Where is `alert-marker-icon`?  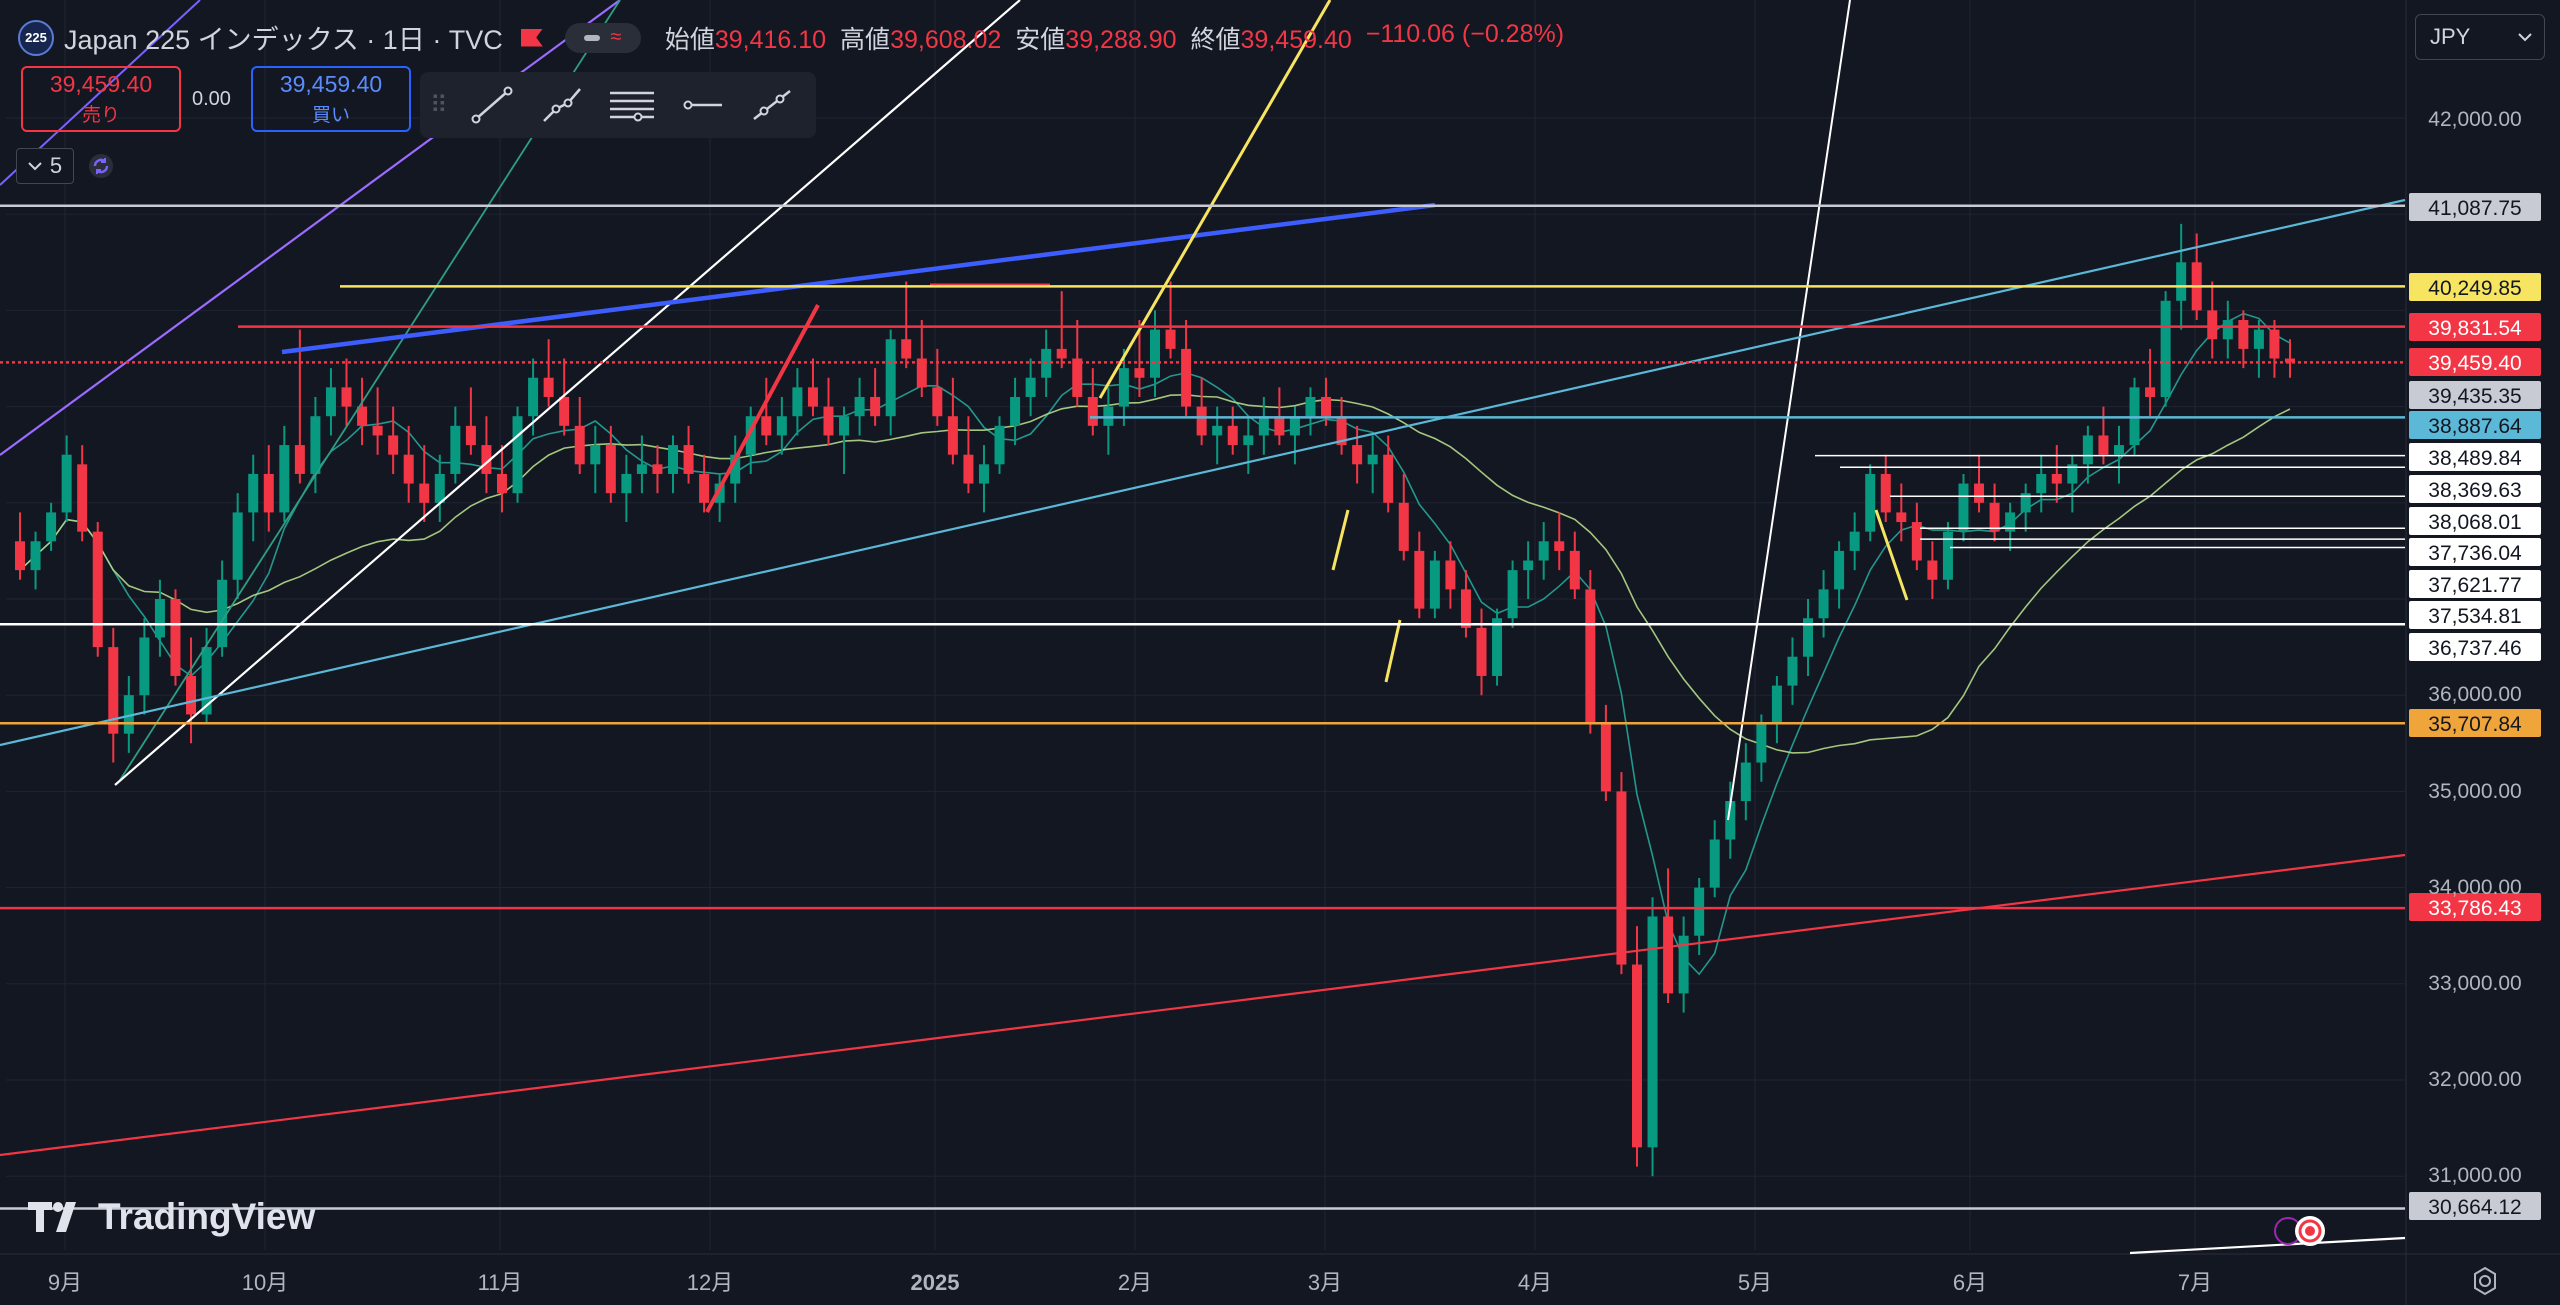
alert-marker-icon is located at coordinates (2299, 1231).